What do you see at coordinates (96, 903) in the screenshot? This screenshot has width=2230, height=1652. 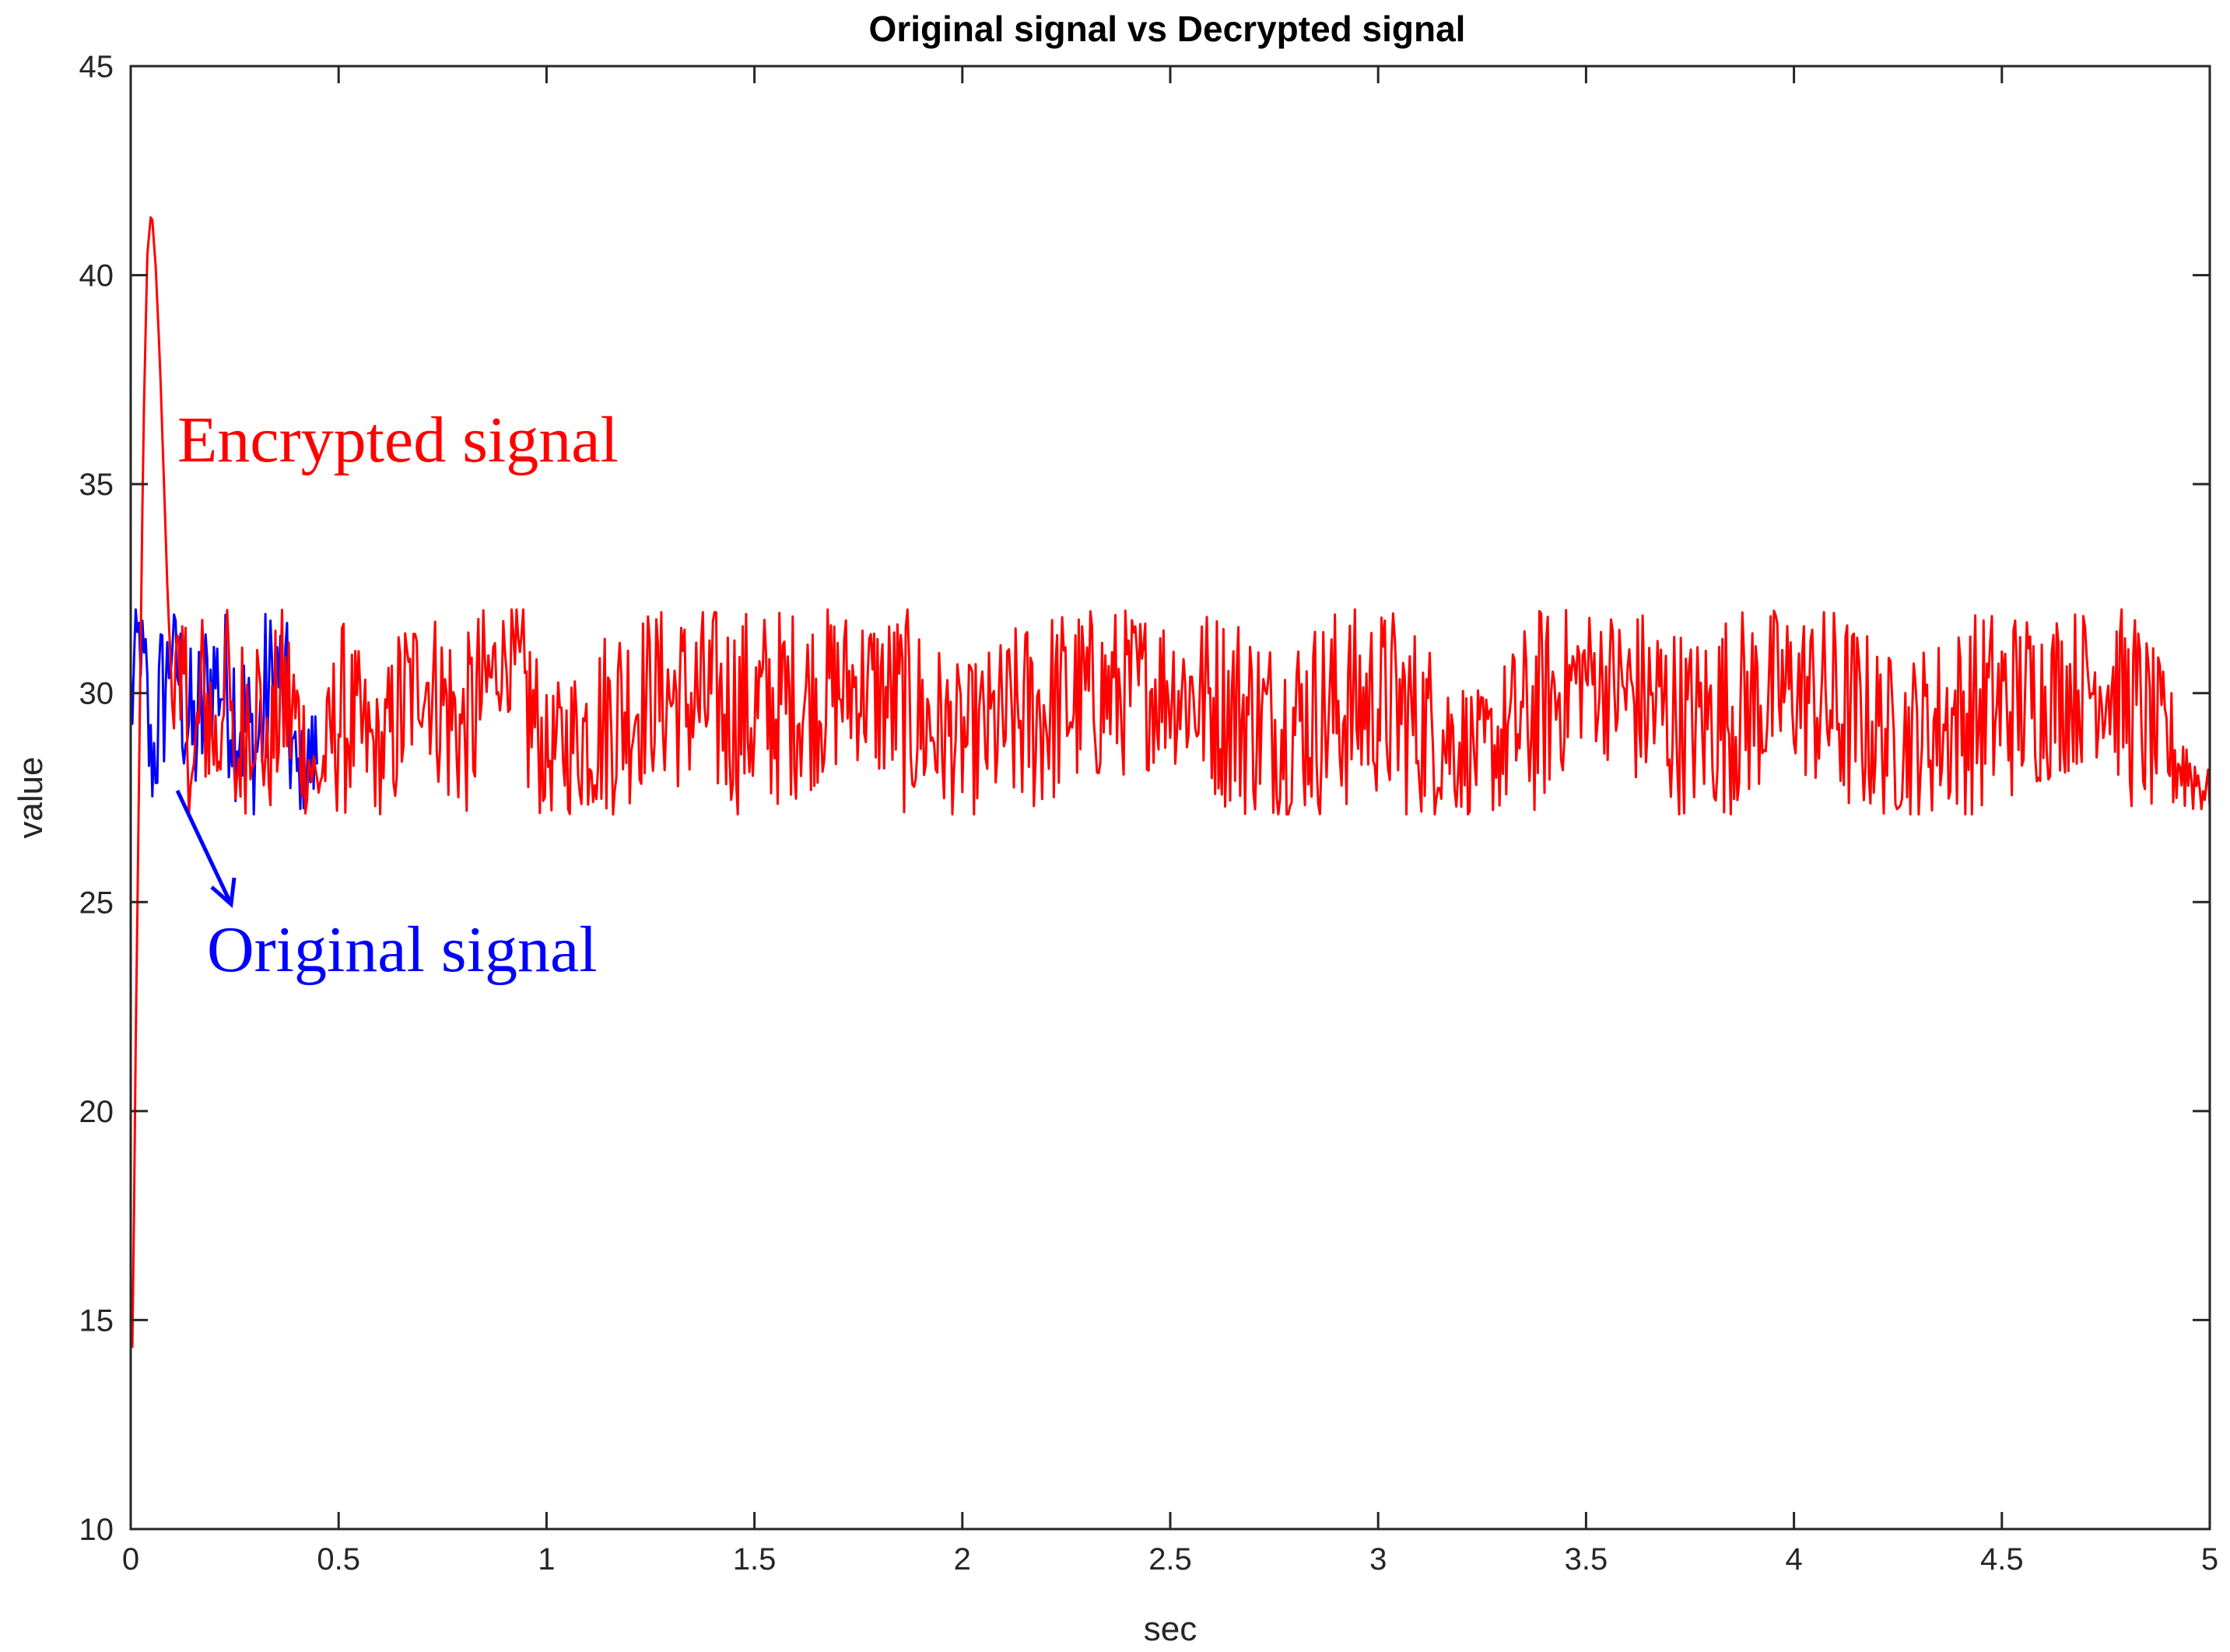 I see `y-tick-label: 25` at bounding box center [96, 903].